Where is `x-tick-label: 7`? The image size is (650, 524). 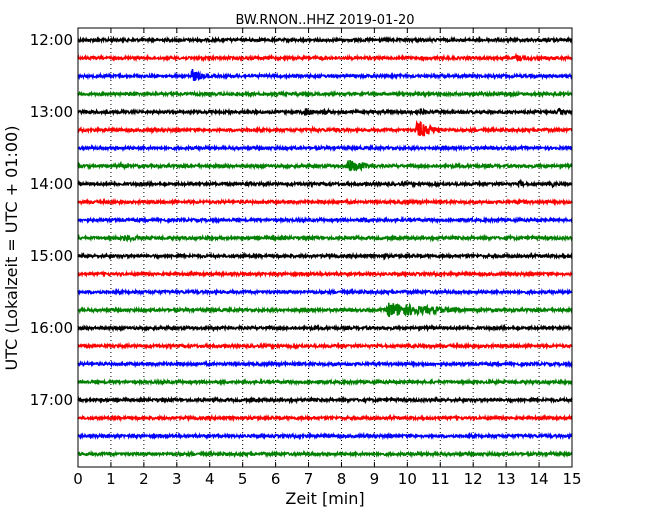 x-tick-label: 7 is located at coordinates (309, 479).